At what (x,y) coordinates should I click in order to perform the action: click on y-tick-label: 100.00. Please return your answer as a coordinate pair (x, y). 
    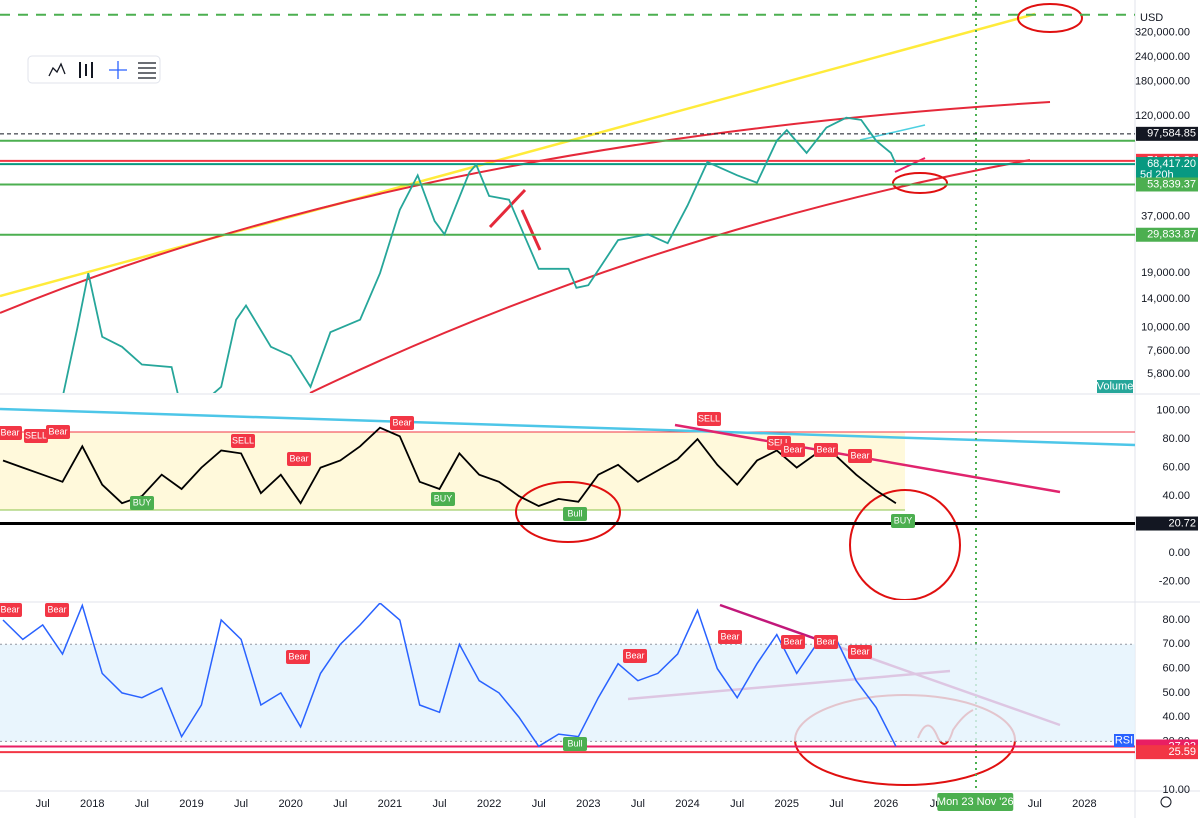
    Looking at the image, I should click on (1173, 411).